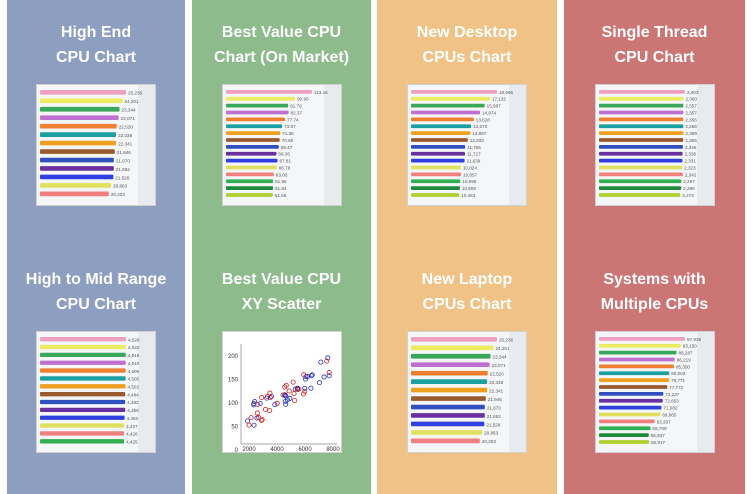 This screenshot has height=494, width=751. What do you see at coordinates (249, 449) in the screenshot?
I see `x-tick-label: 2000` at bounding box center [249, 449].